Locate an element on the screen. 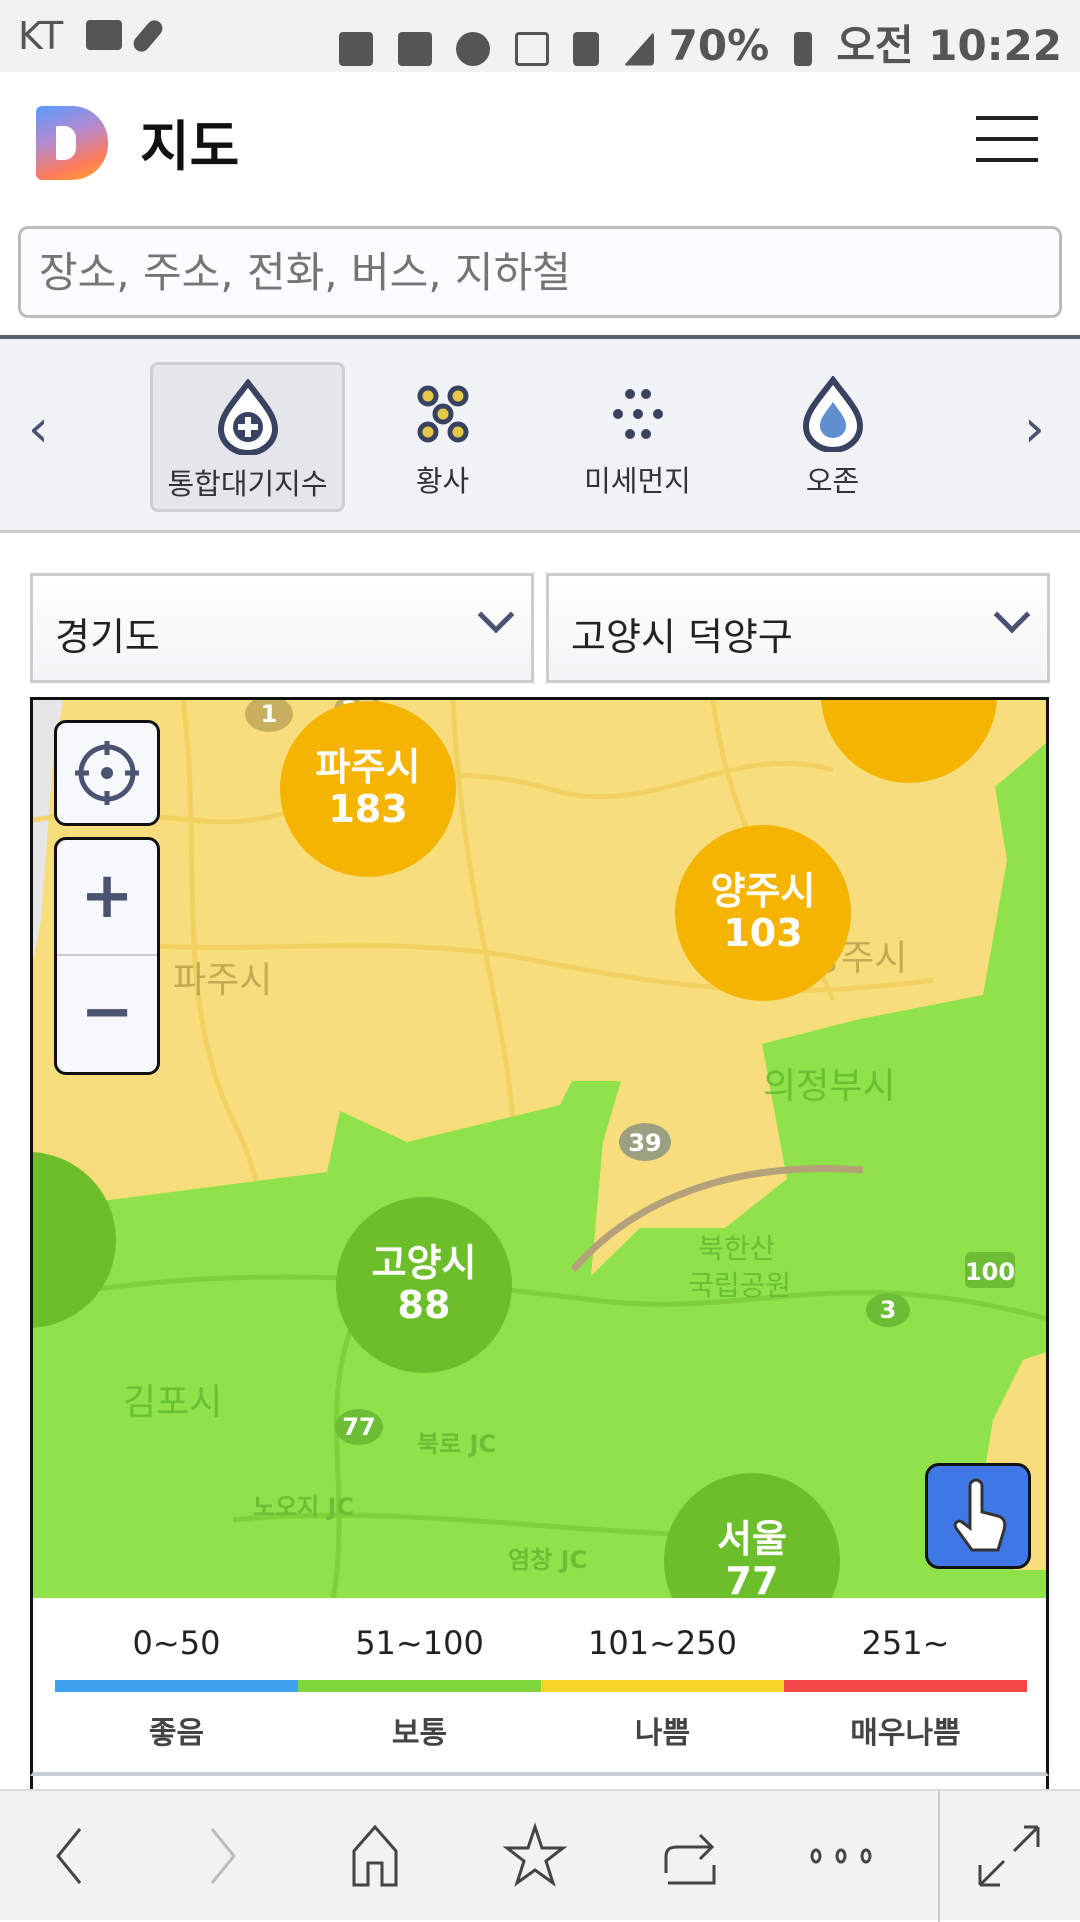 The image size is (1080, 1922). gesture-button is located at coordinates (978, 1516).